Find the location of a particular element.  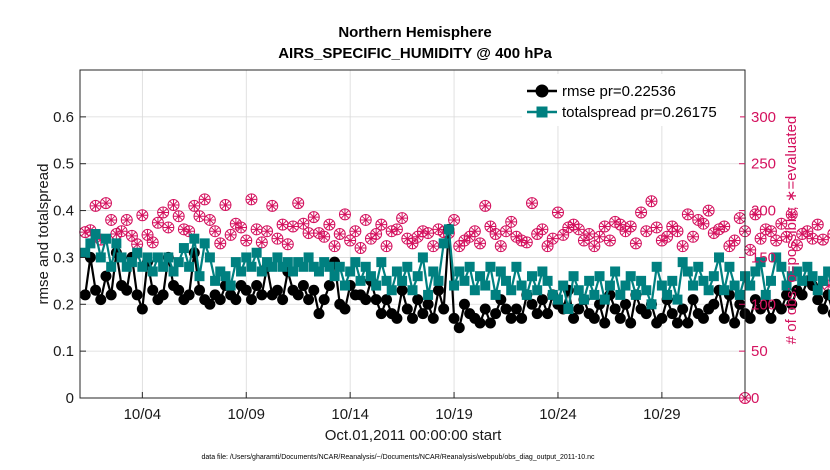

y-tick-label: 0.3 is located at coordinates (63, 257).